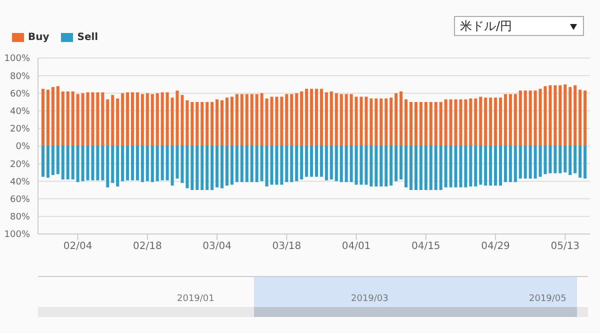  What do you see at coordinates (425, 246) in the screenshot?
I see `x-tick-label: 04/15` at bounding box center [425, 246].